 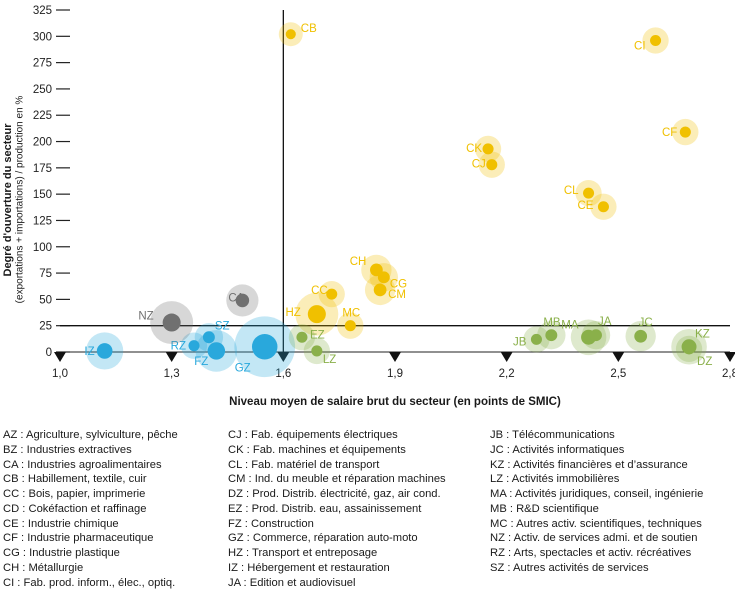 I want to click on y-tick-label: 250, so click(x=42, y=90).